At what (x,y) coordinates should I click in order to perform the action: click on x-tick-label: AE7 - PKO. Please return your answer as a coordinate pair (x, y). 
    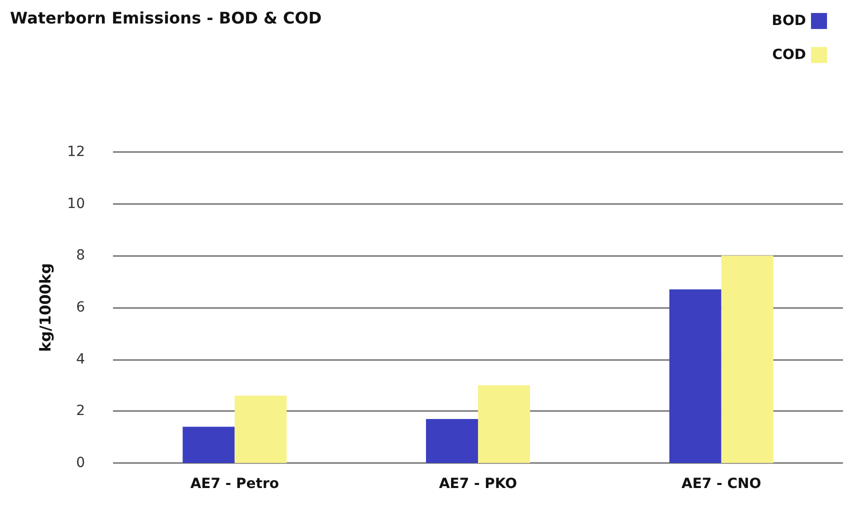
    Looking at the image, I should click on (478, 484).